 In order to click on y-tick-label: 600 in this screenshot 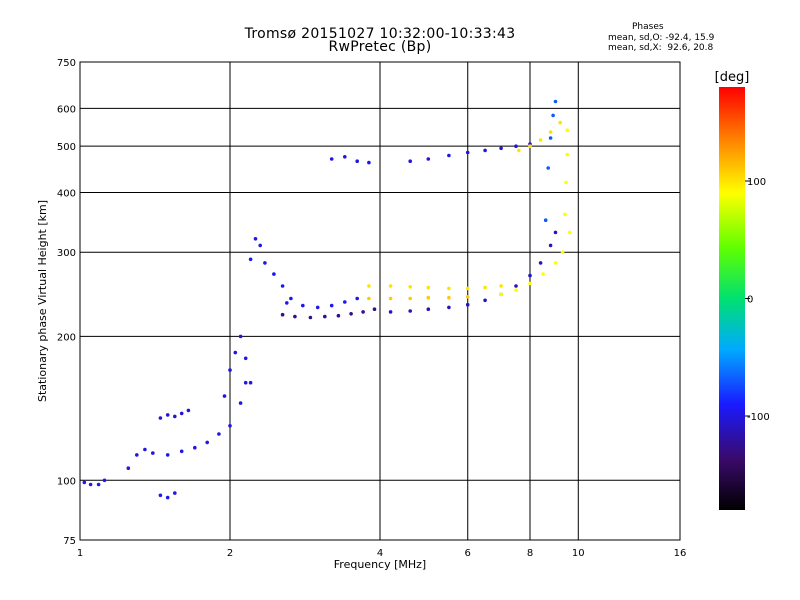, I will do `click(66, 109)`.